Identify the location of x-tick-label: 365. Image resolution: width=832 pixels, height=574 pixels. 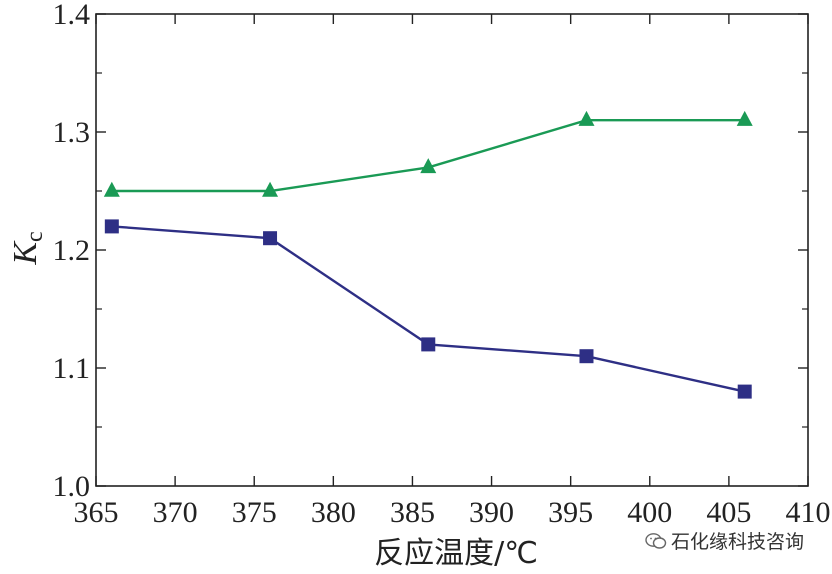
(96, 512).